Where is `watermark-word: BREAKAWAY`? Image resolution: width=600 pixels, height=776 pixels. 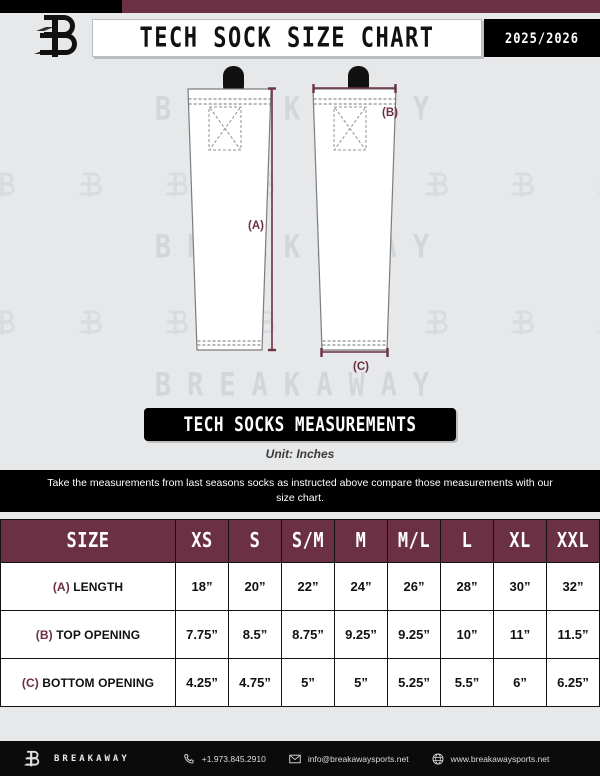 watermark-word: BREAKAWAY is located at coordinates (300, 383).